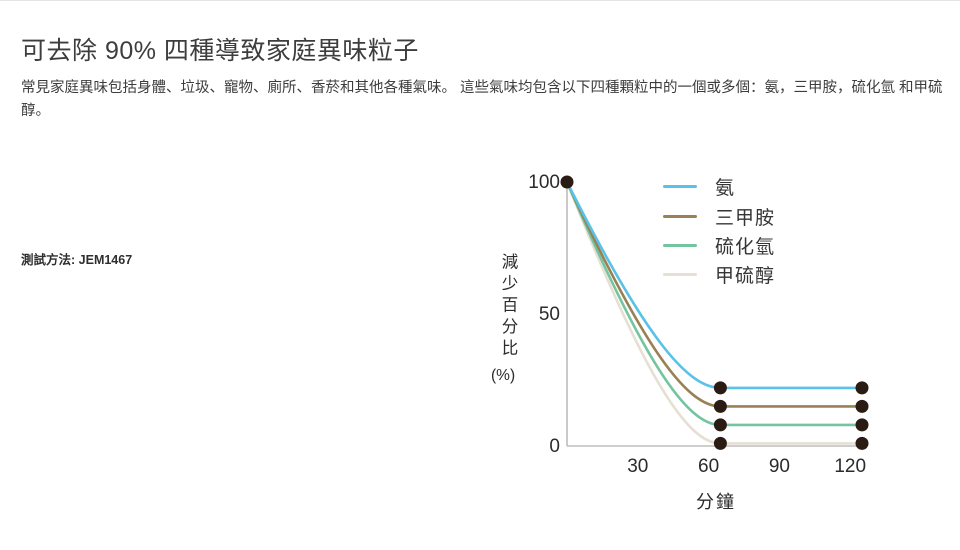 This screenshot has height=550, width=960. I want to click on x-tick: 120, so click(850, 466).